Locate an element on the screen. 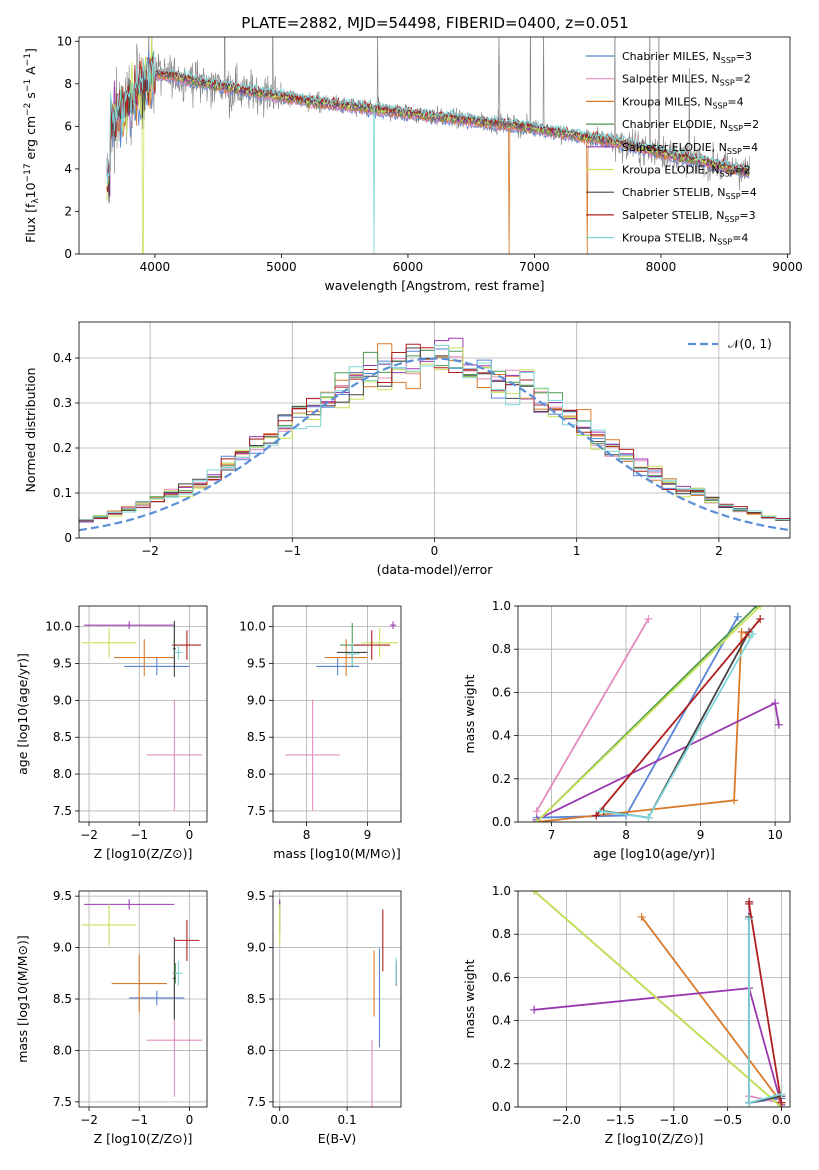 The height and width of the screenshot is (1170, 819). legend-label: Chabrier STELIB, NSSP=4 is located at coordinates (689, 193).